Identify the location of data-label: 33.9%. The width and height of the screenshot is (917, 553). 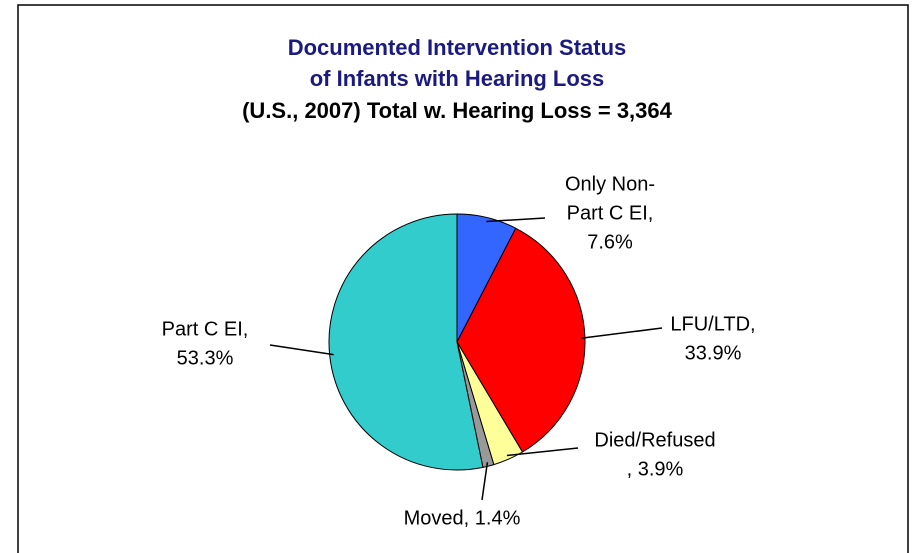
(713, 353).